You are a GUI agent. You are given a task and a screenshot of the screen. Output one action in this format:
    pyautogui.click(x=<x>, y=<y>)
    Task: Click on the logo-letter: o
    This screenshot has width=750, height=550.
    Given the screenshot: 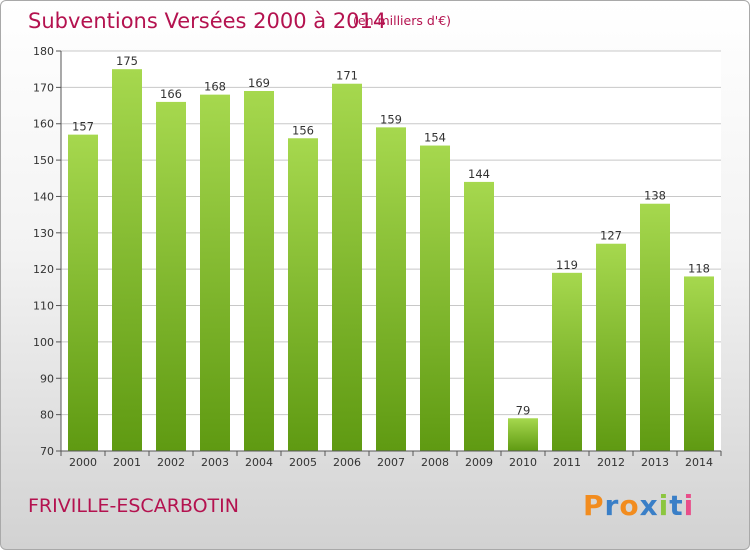 What is the action you would take?
    pyautogui.click(x=629, y=505)
    